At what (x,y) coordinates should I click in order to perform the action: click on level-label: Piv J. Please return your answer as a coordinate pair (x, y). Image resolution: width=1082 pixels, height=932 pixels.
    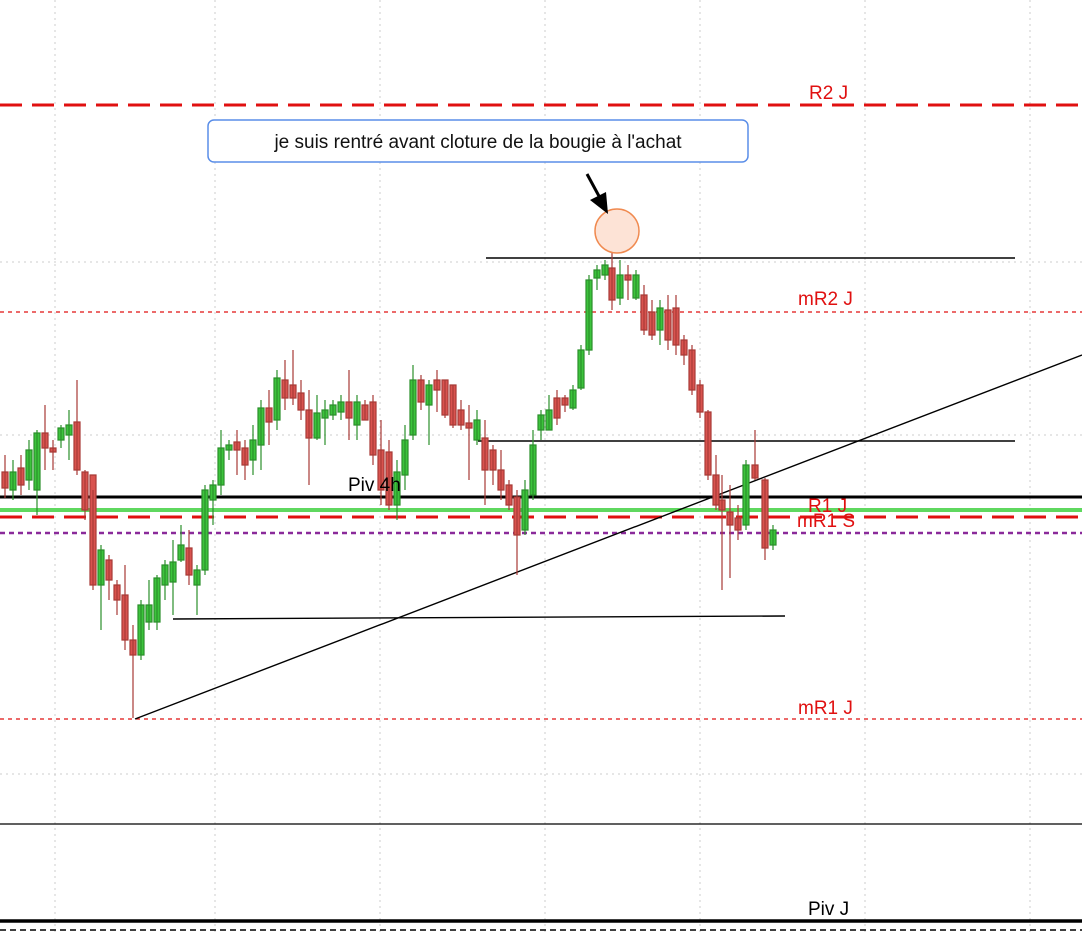
    Looking at the image, I should click on (828, 909).